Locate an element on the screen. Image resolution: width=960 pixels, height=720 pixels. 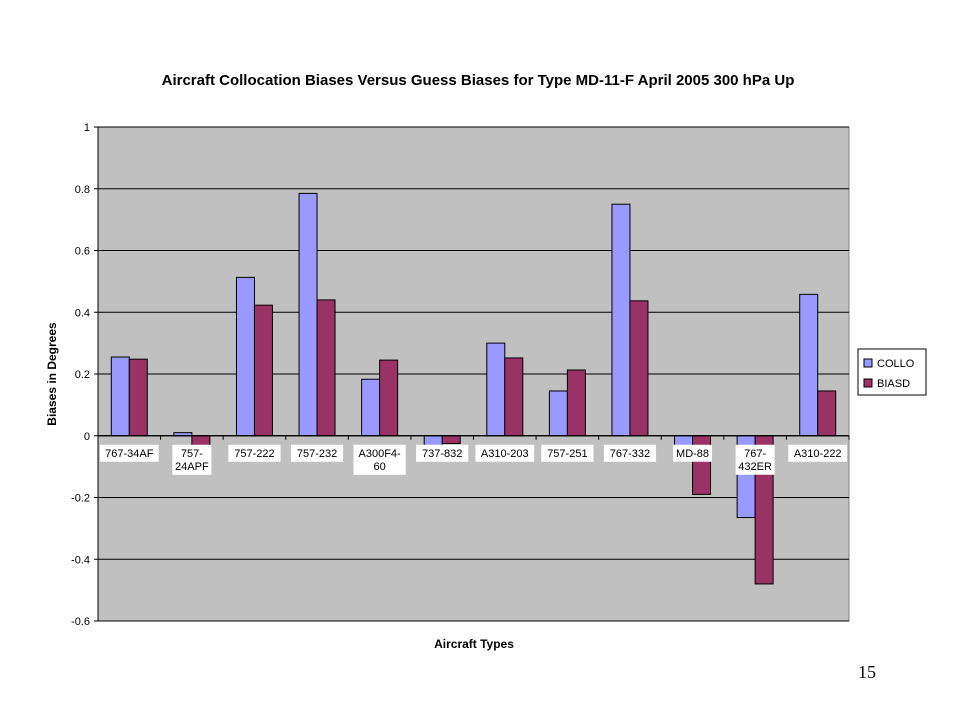
category-label: MD-88 is located at coordinates (692, 454).